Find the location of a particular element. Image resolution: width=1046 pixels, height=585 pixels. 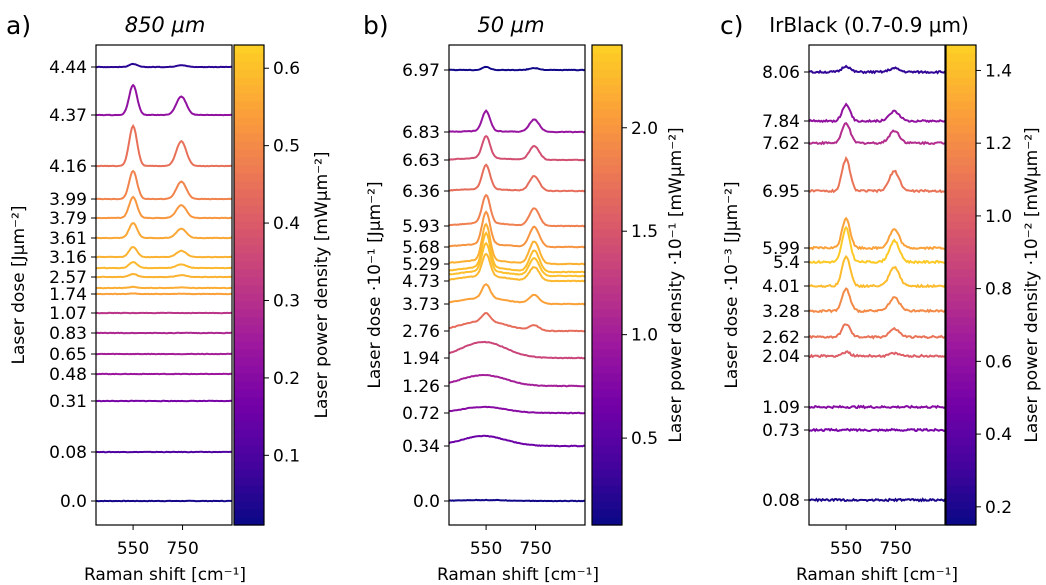

colorbar-tick-label: 1.2 is located at coordinates (998, 144).